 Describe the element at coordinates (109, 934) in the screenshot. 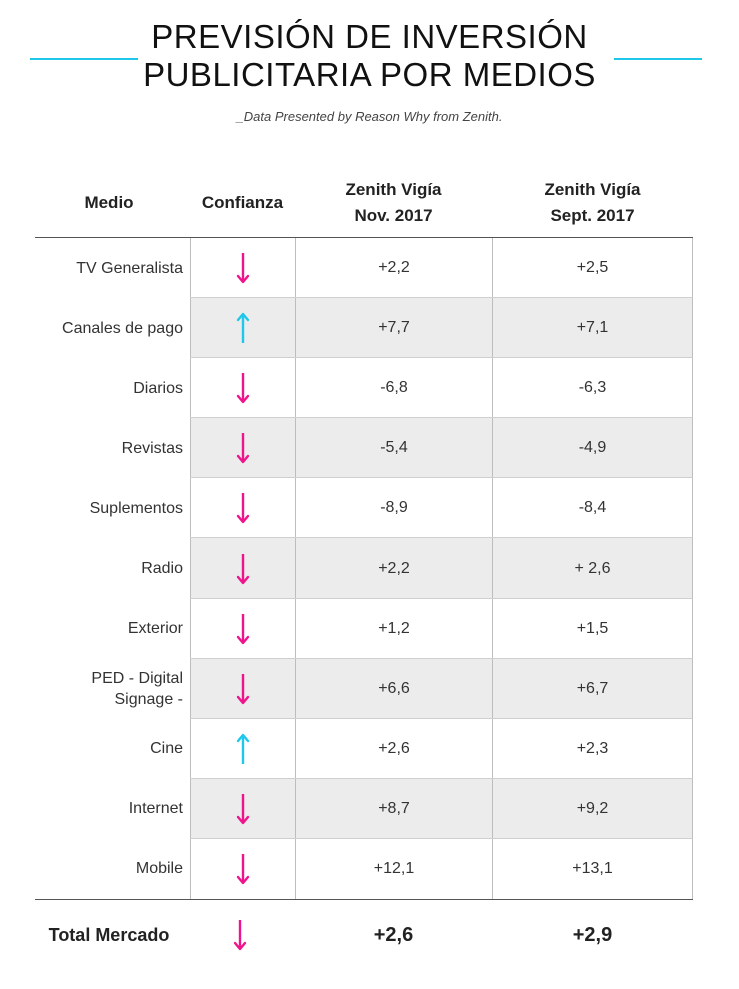

I see `total-label: Total Mercado` at that location.